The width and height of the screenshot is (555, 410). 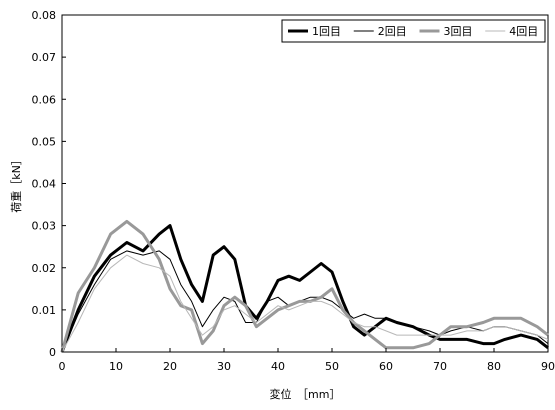 What do you see at coordinates (494, 366) in the screenshot?
I see `x-tick-label: 80` at bounding box center [494, 366].